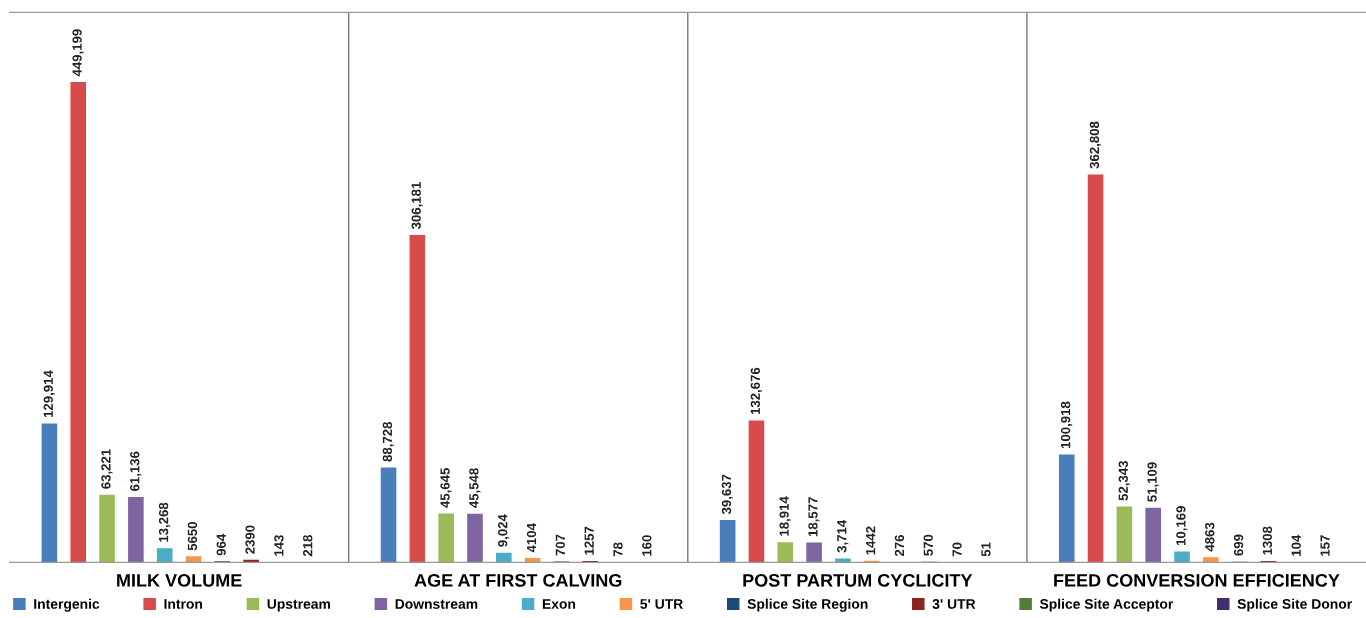 The width and height of the screenshot is (1366, 618). What do you see at coordinates (179, 580) in the screenshot?
I see `x-tick-label: MILK VOLUME` at bounding box center [179, 580].